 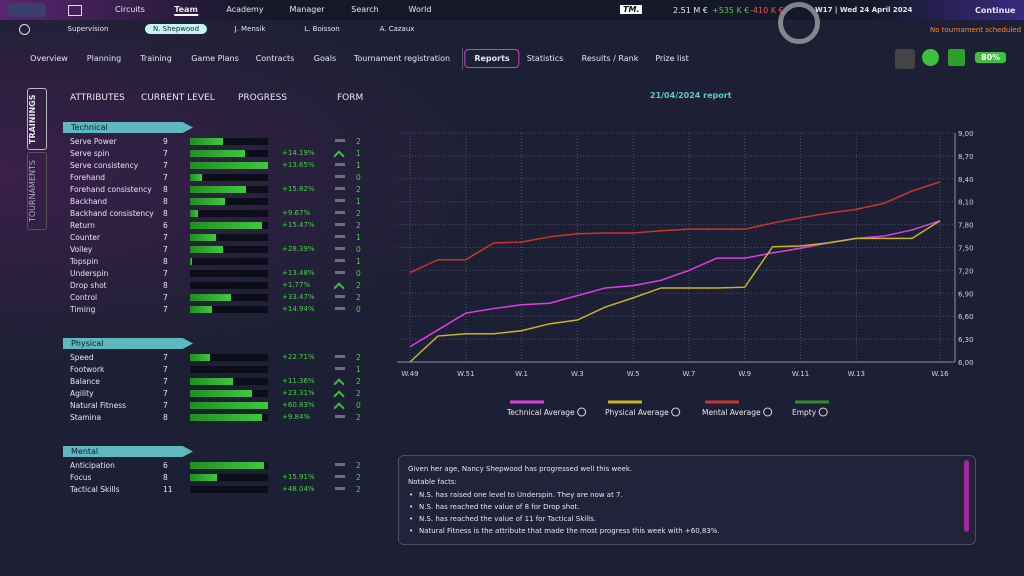 I want to click on player-tab: L. Boisson, so click(x=322, y=29).